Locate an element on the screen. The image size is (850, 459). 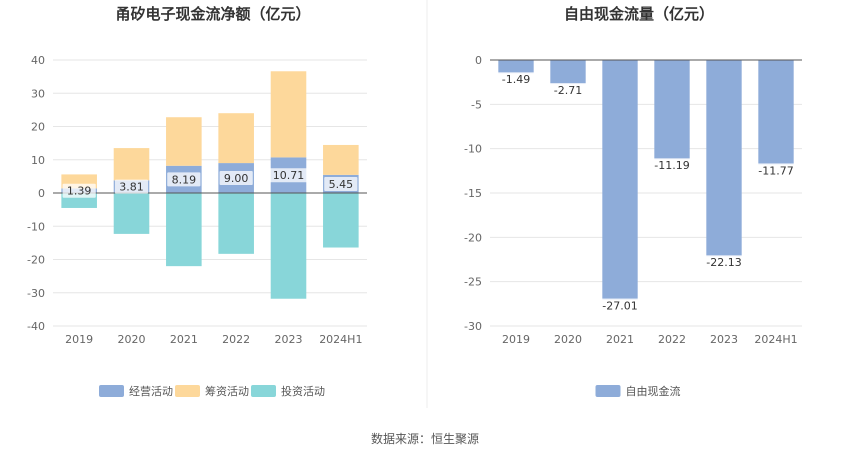
data-label: 8.19 is located at coordinates (184, 179).